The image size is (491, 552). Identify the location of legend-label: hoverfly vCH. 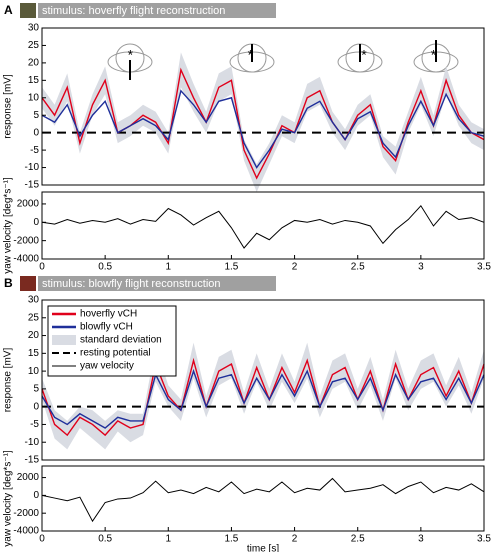
(108, 314).